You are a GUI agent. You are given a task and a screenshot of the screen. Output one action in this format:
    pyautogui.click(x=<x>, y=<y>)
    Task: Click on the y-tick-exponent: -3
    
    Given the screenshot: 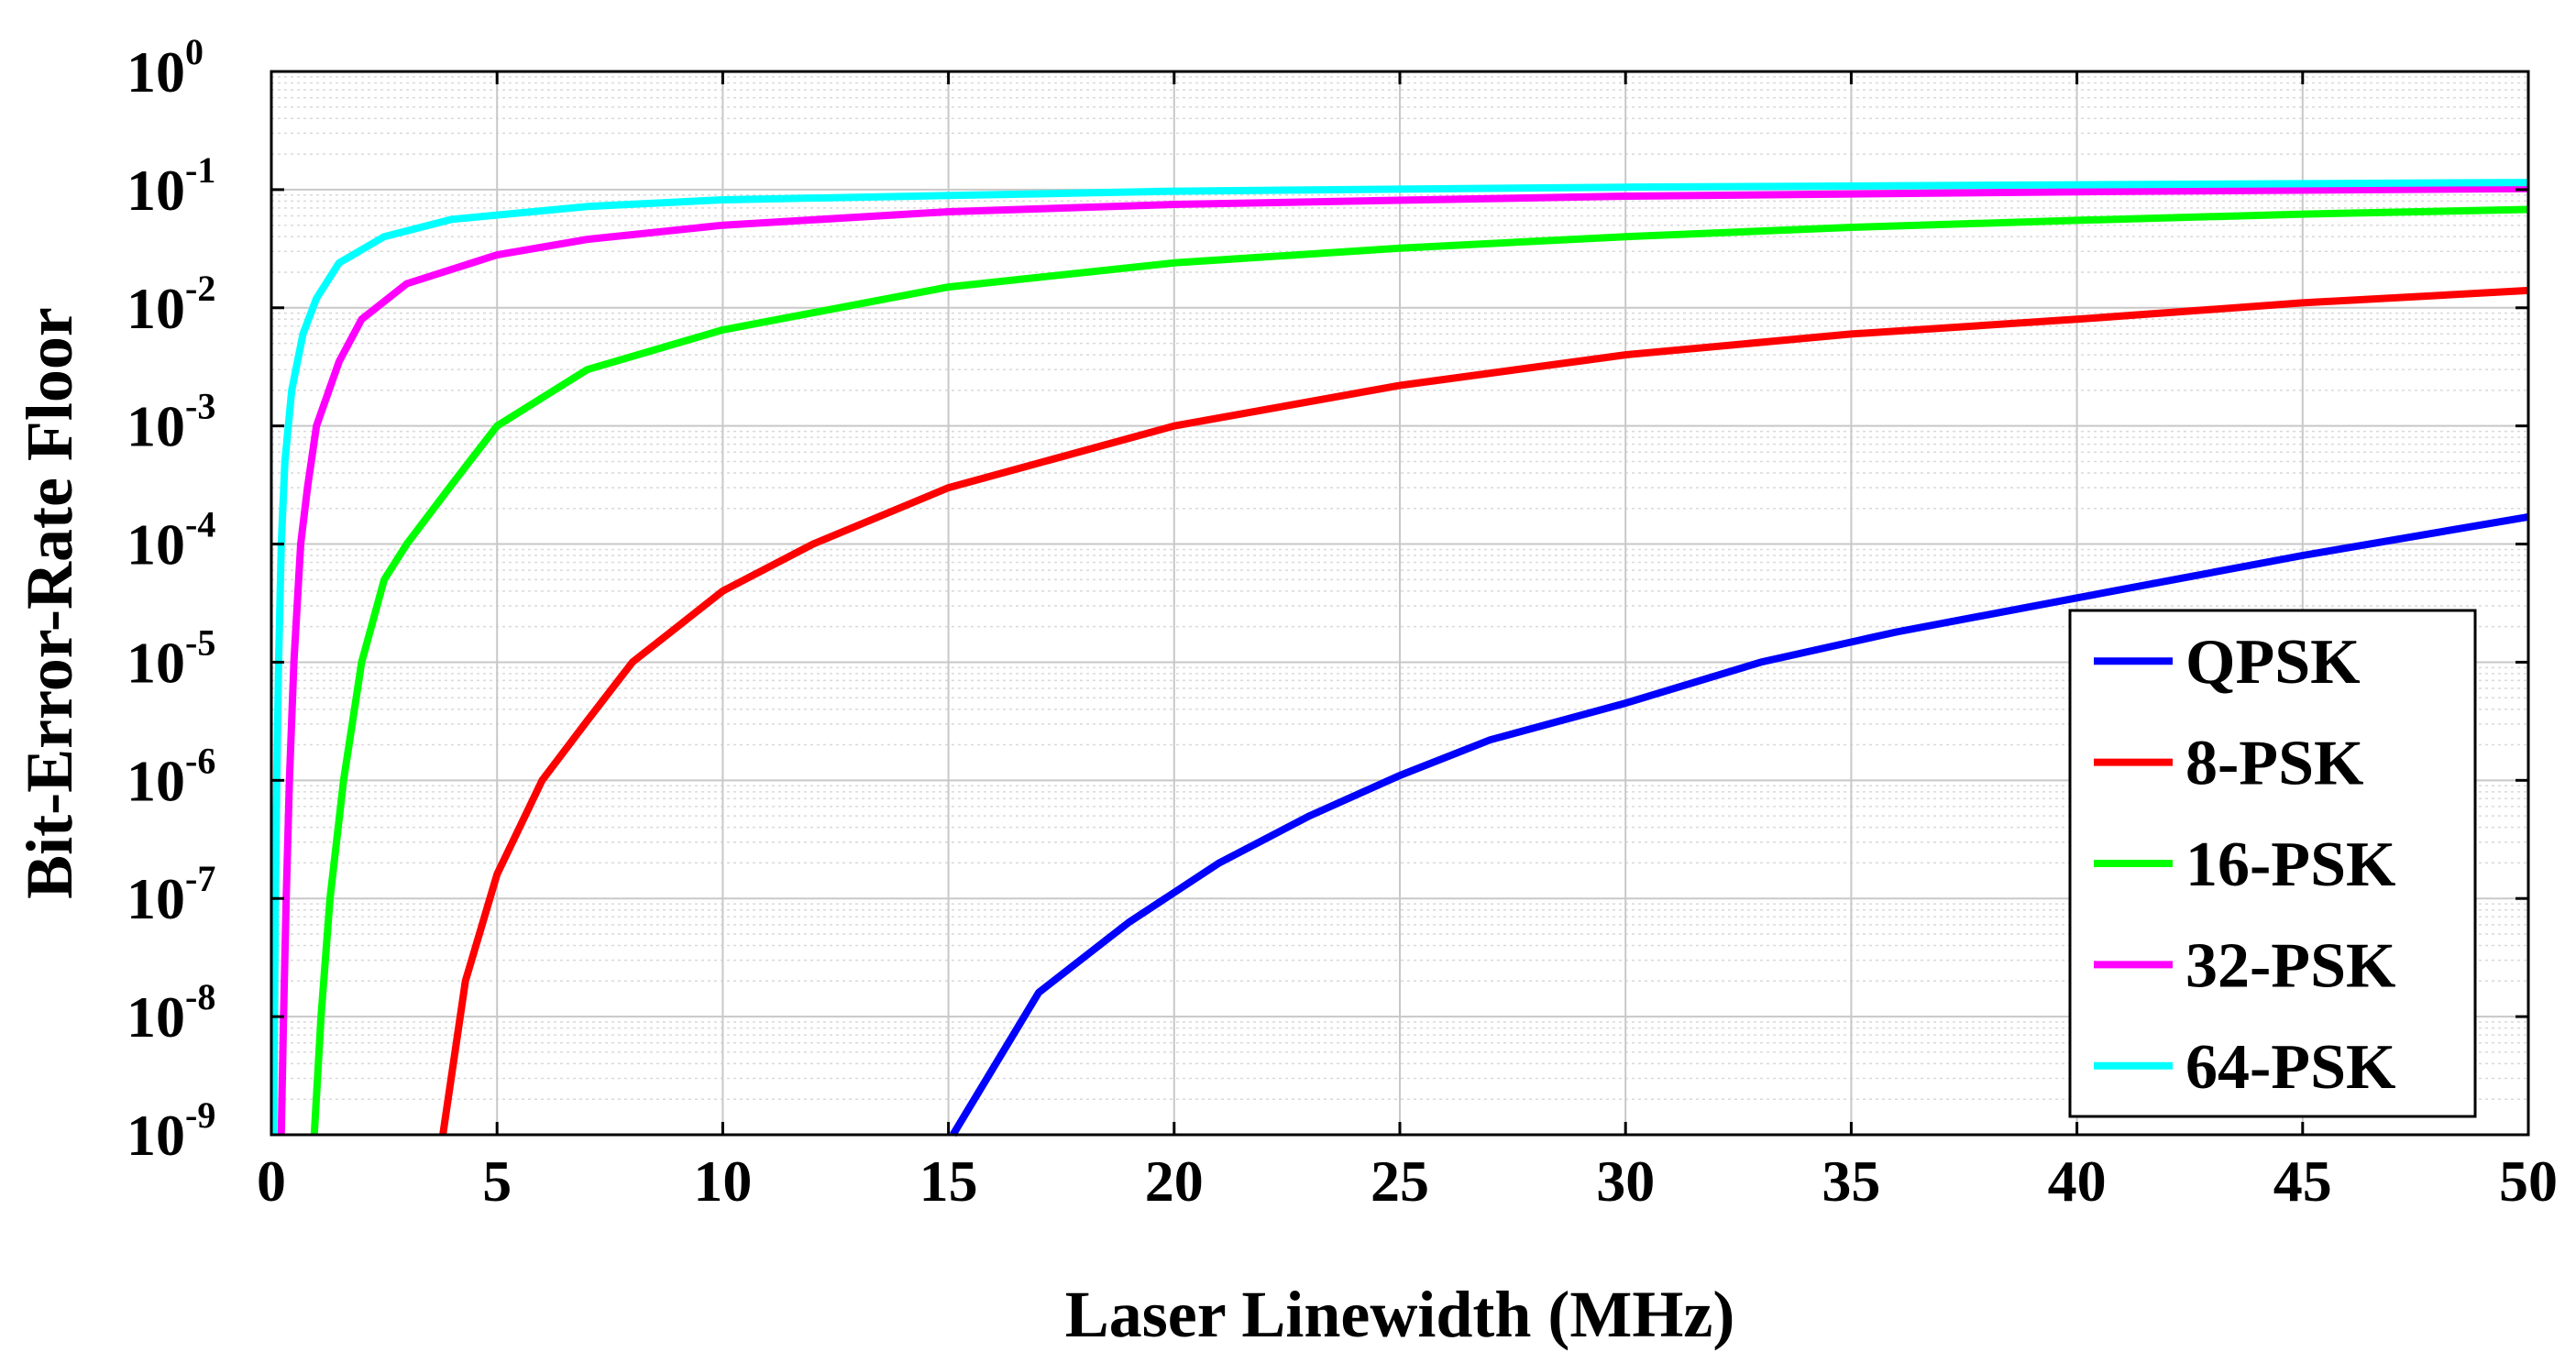 What is the action you would take?
    pyautogui.click(x=200, y=407)
    